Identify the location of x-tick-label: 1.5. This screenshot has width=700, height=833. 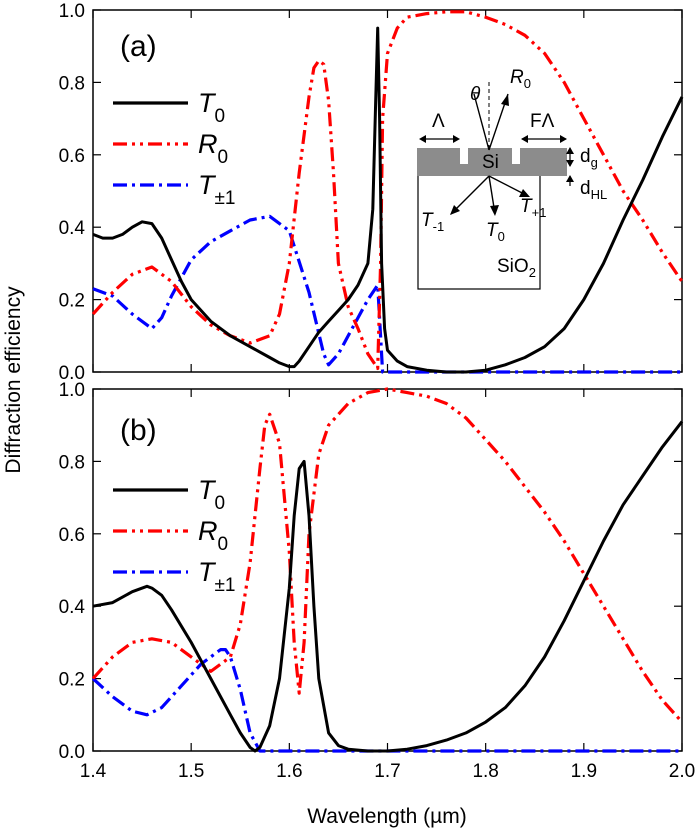
(191, 771).